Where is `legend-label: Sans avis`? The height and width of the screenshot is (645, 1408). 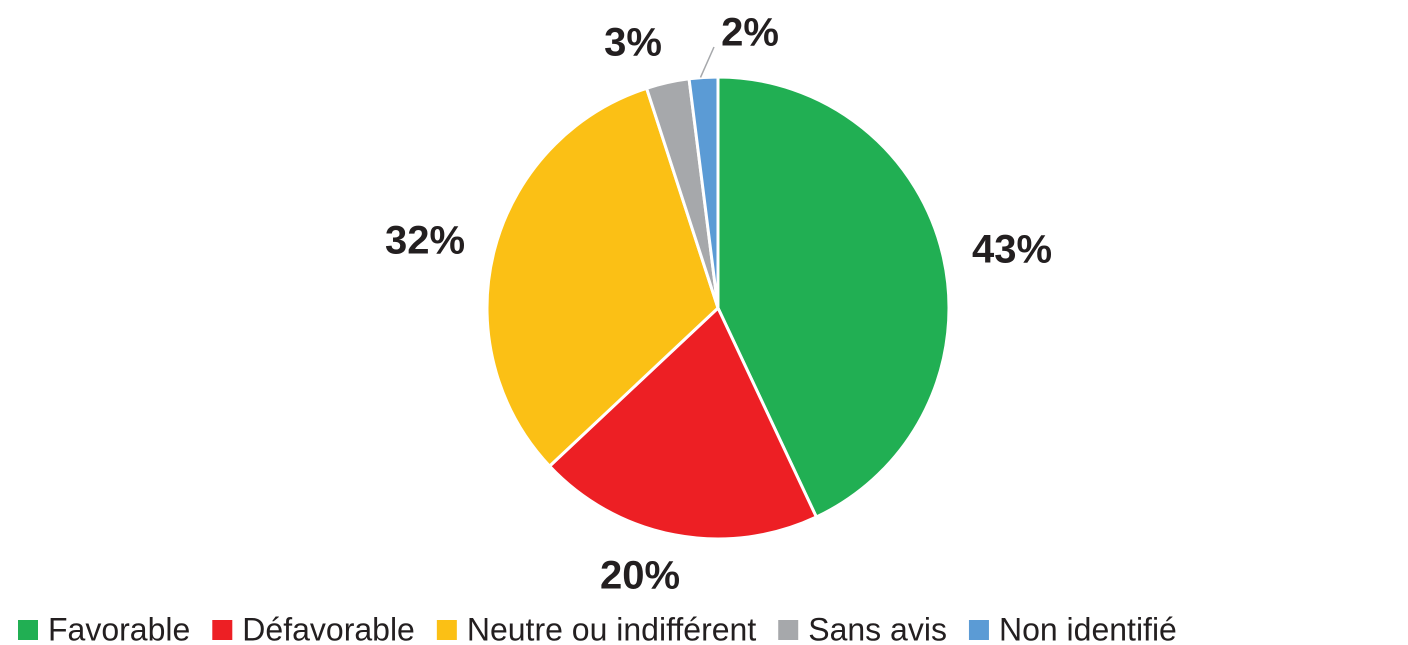 legend-label: Sans avis is located at coordinates (877, 628).